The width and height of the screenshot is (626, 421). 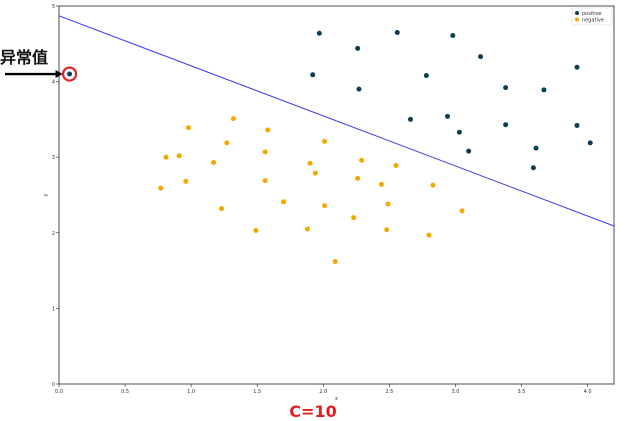 What do you see at coordinates (588, 392) in the screenshot?
I see `x-tick-label: 4.0` at bounding box center [588, 392].